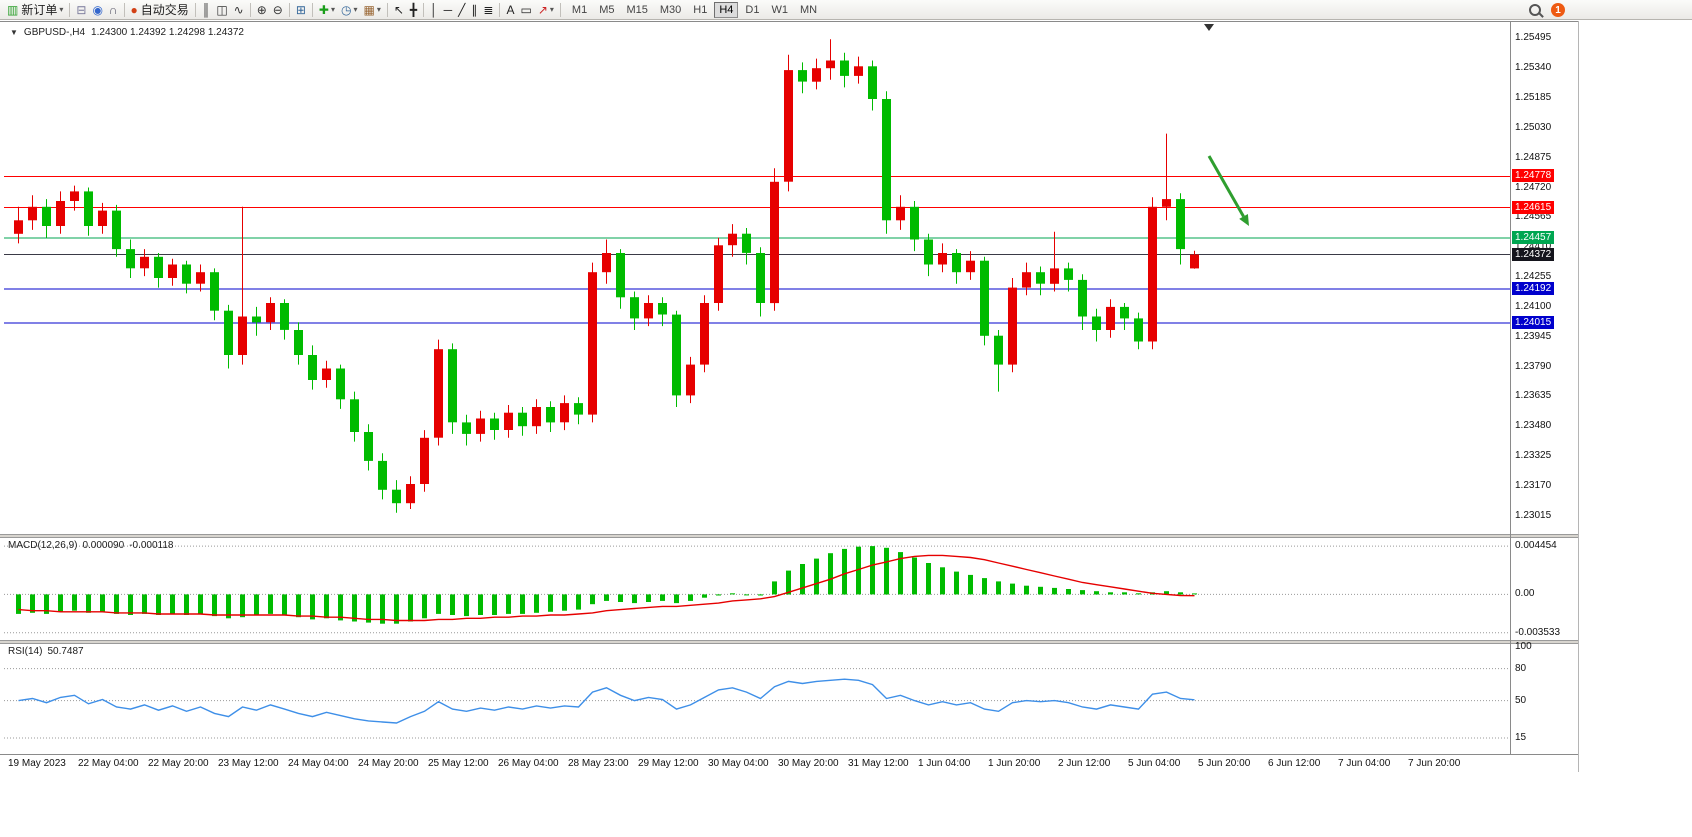 This screenshot has width=1692, height=837. I want to click on rsi-panel-canvas, so click(757, 699).